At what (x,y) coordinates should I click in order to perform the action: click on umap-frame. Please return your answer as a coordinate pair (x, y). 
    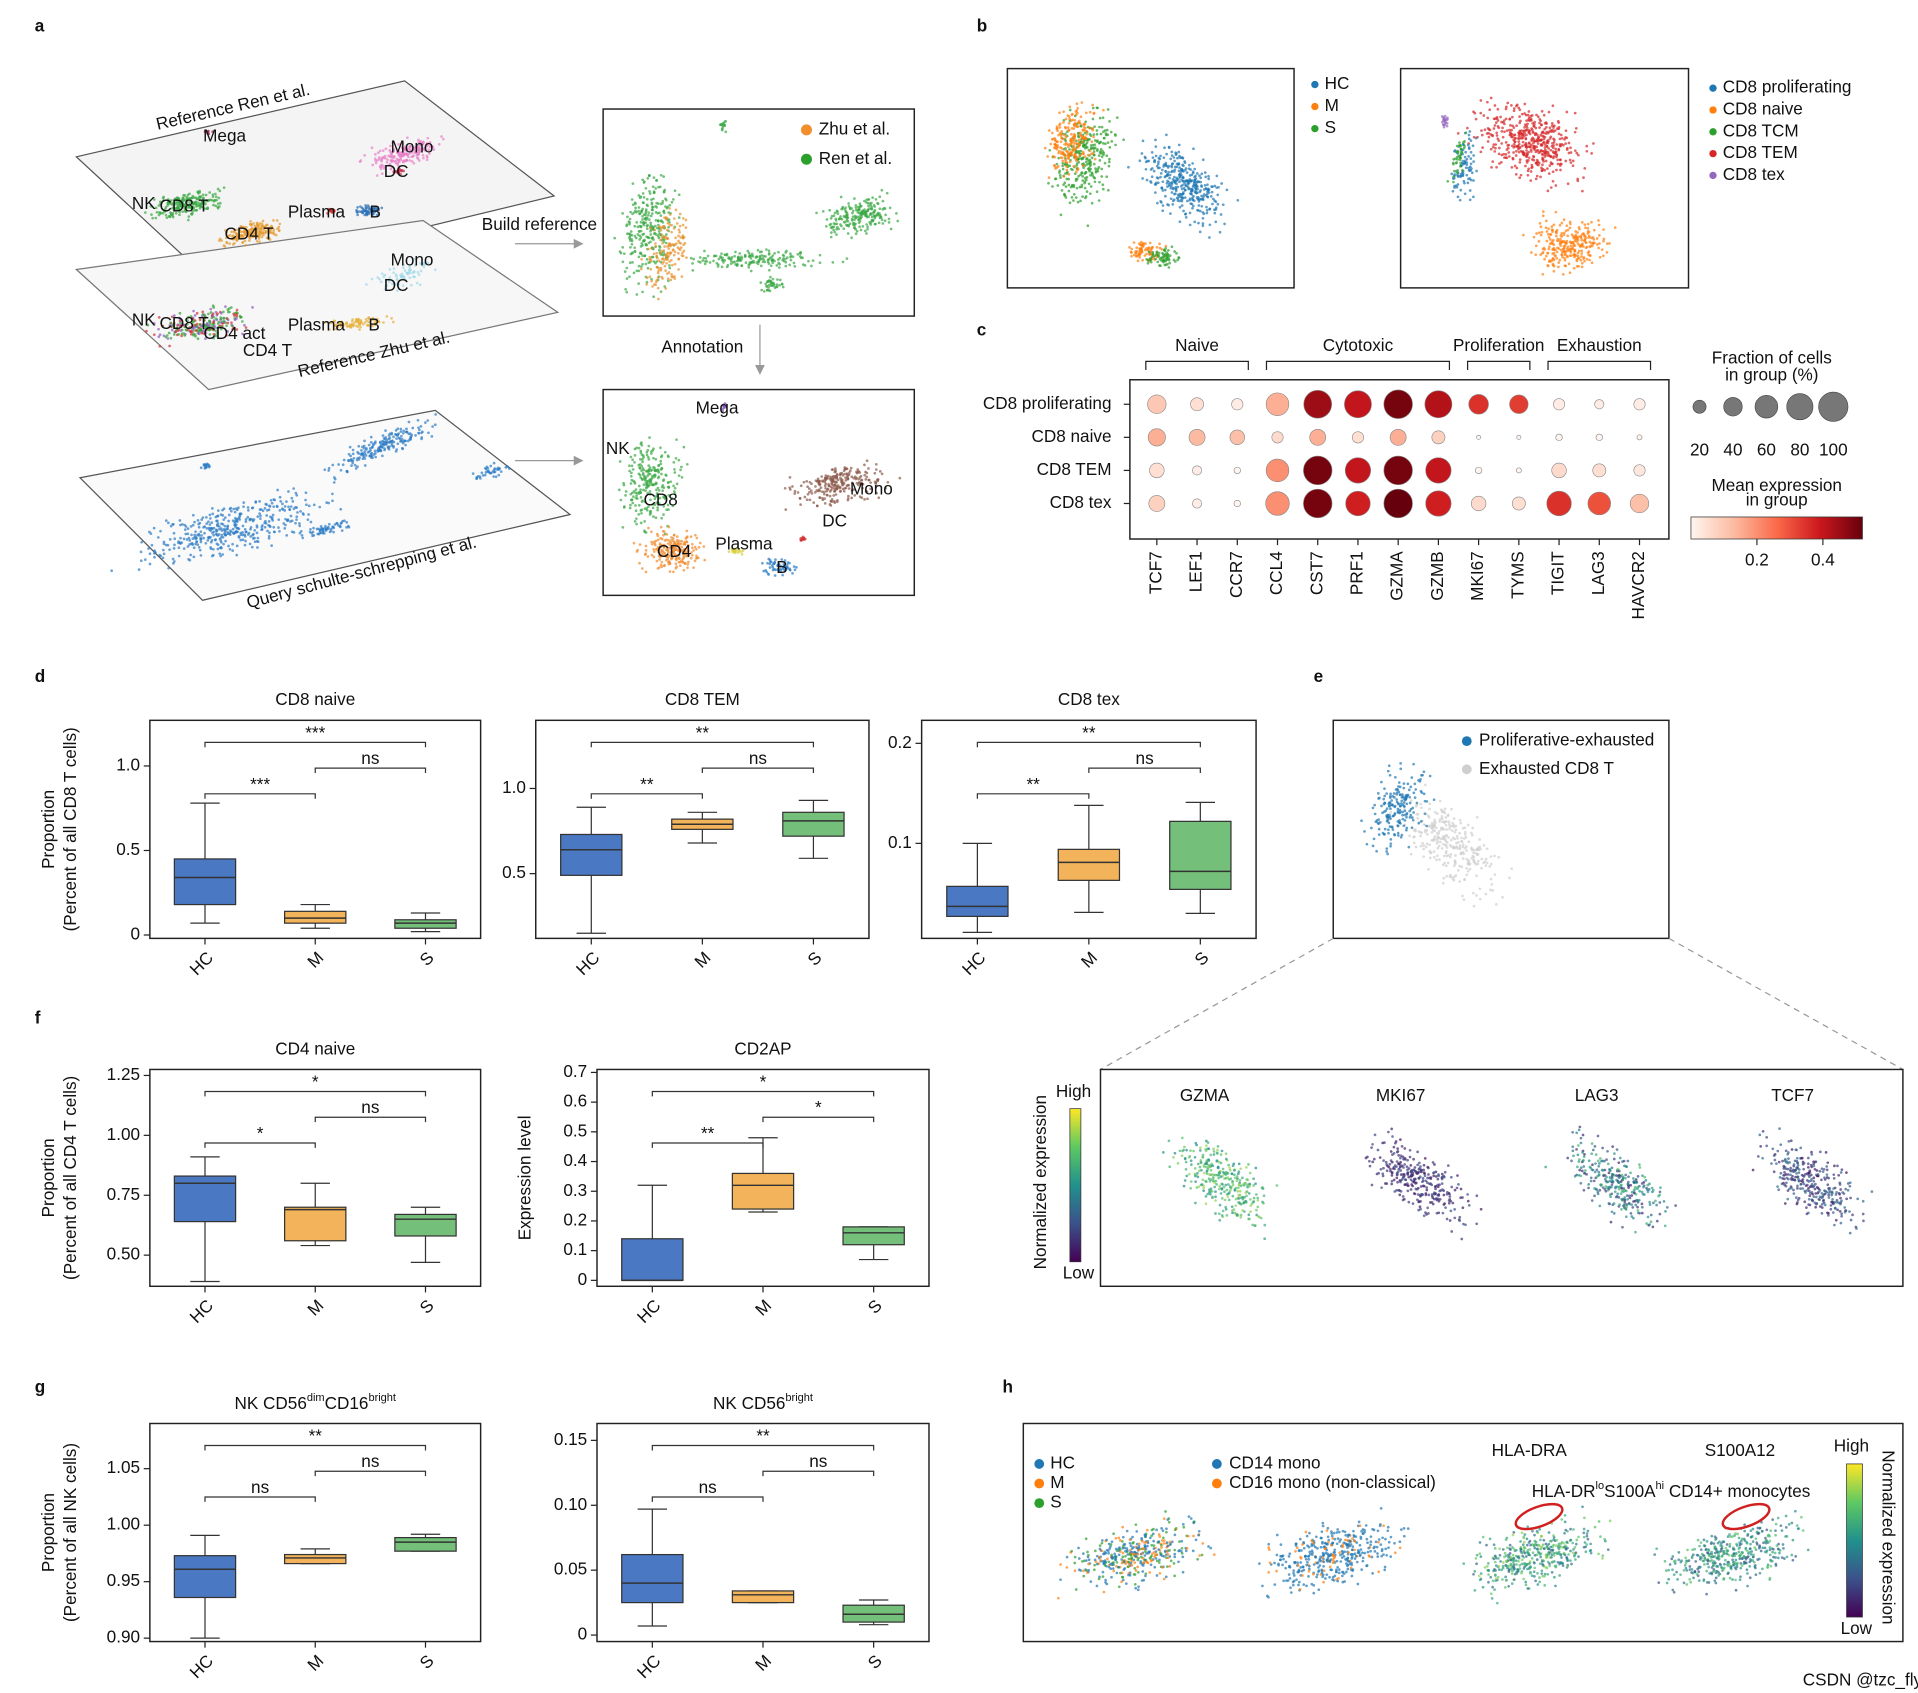
    Looking at the image, I should click on (759, 212).